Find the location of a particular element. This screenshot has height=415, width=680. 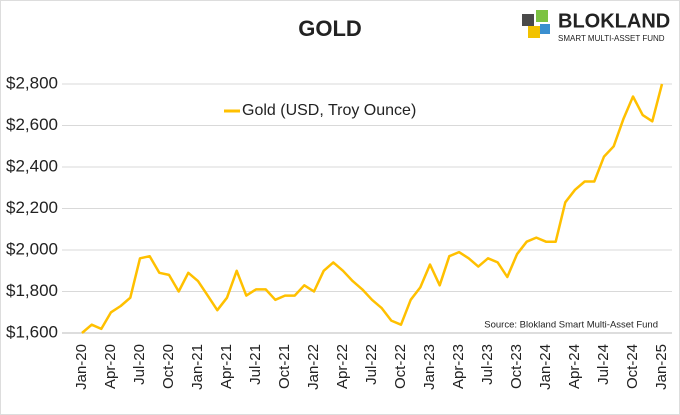

y-tick-label: $1,600 is located at coordinates (32, 331).